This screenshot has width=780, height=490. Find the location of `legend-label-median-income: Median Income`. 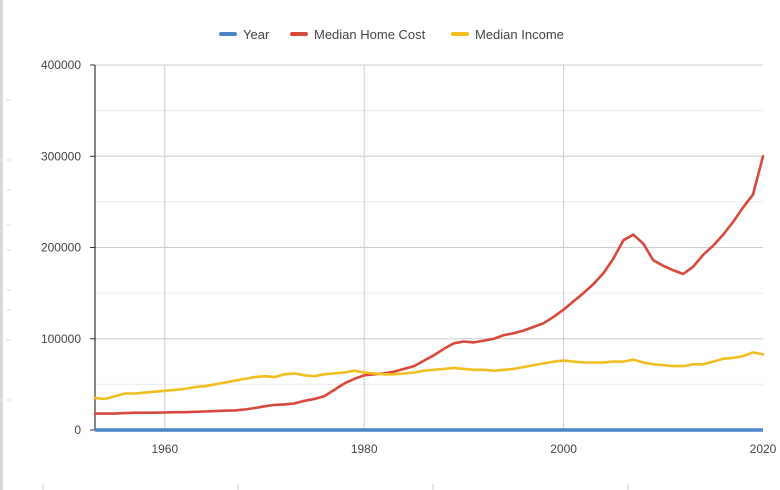

legend-label-median-income: Median Income is located at coordinates (519, 34).